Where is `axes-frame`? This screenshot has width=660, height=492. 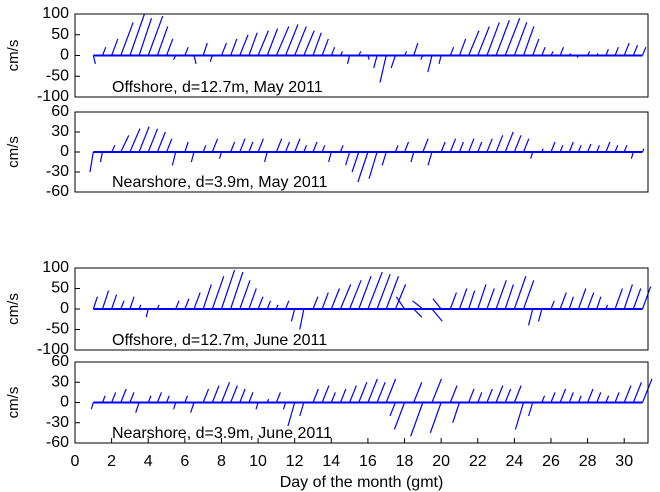 axes-frame is located at coordinates (361, 309).